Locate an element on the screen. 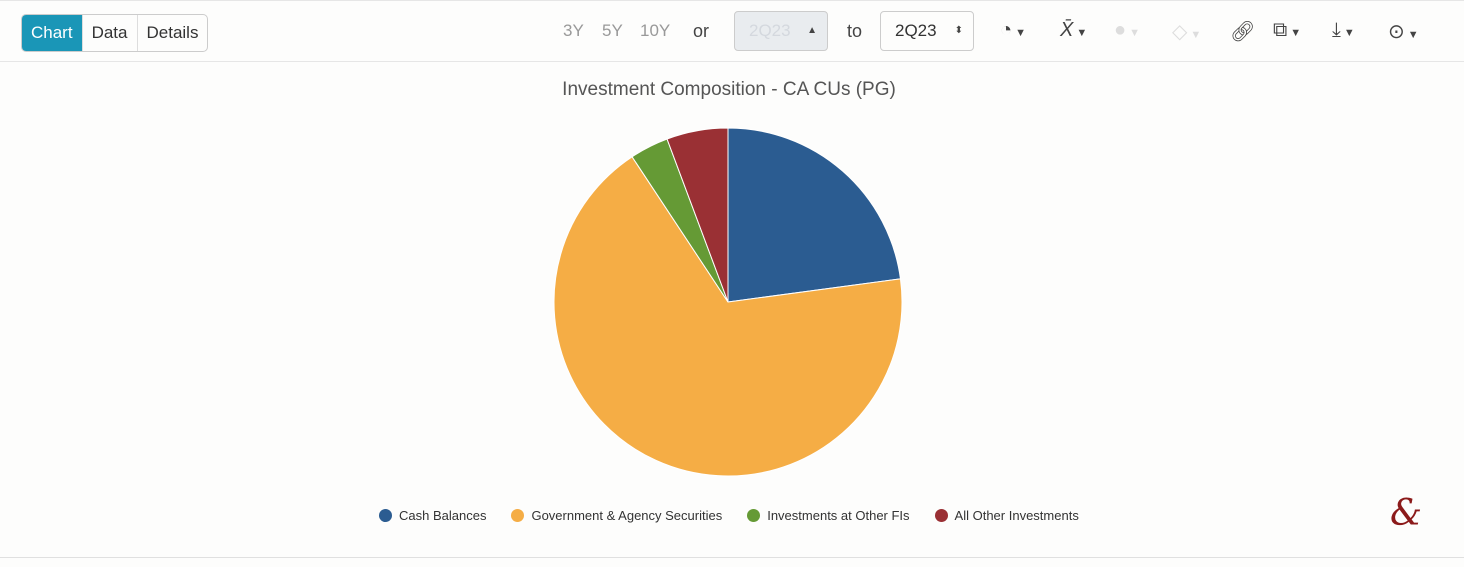 This screenshot has width=1464, height=567. more-icon: ⊙ ▼ is located at coordinates (1403, 32).